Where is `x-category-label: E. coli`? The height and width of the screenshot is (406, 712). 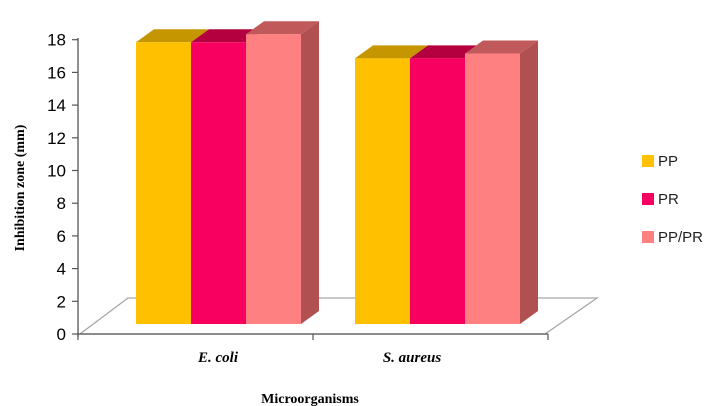
x-category-label: E. coli is located at coordinates (218, 358).